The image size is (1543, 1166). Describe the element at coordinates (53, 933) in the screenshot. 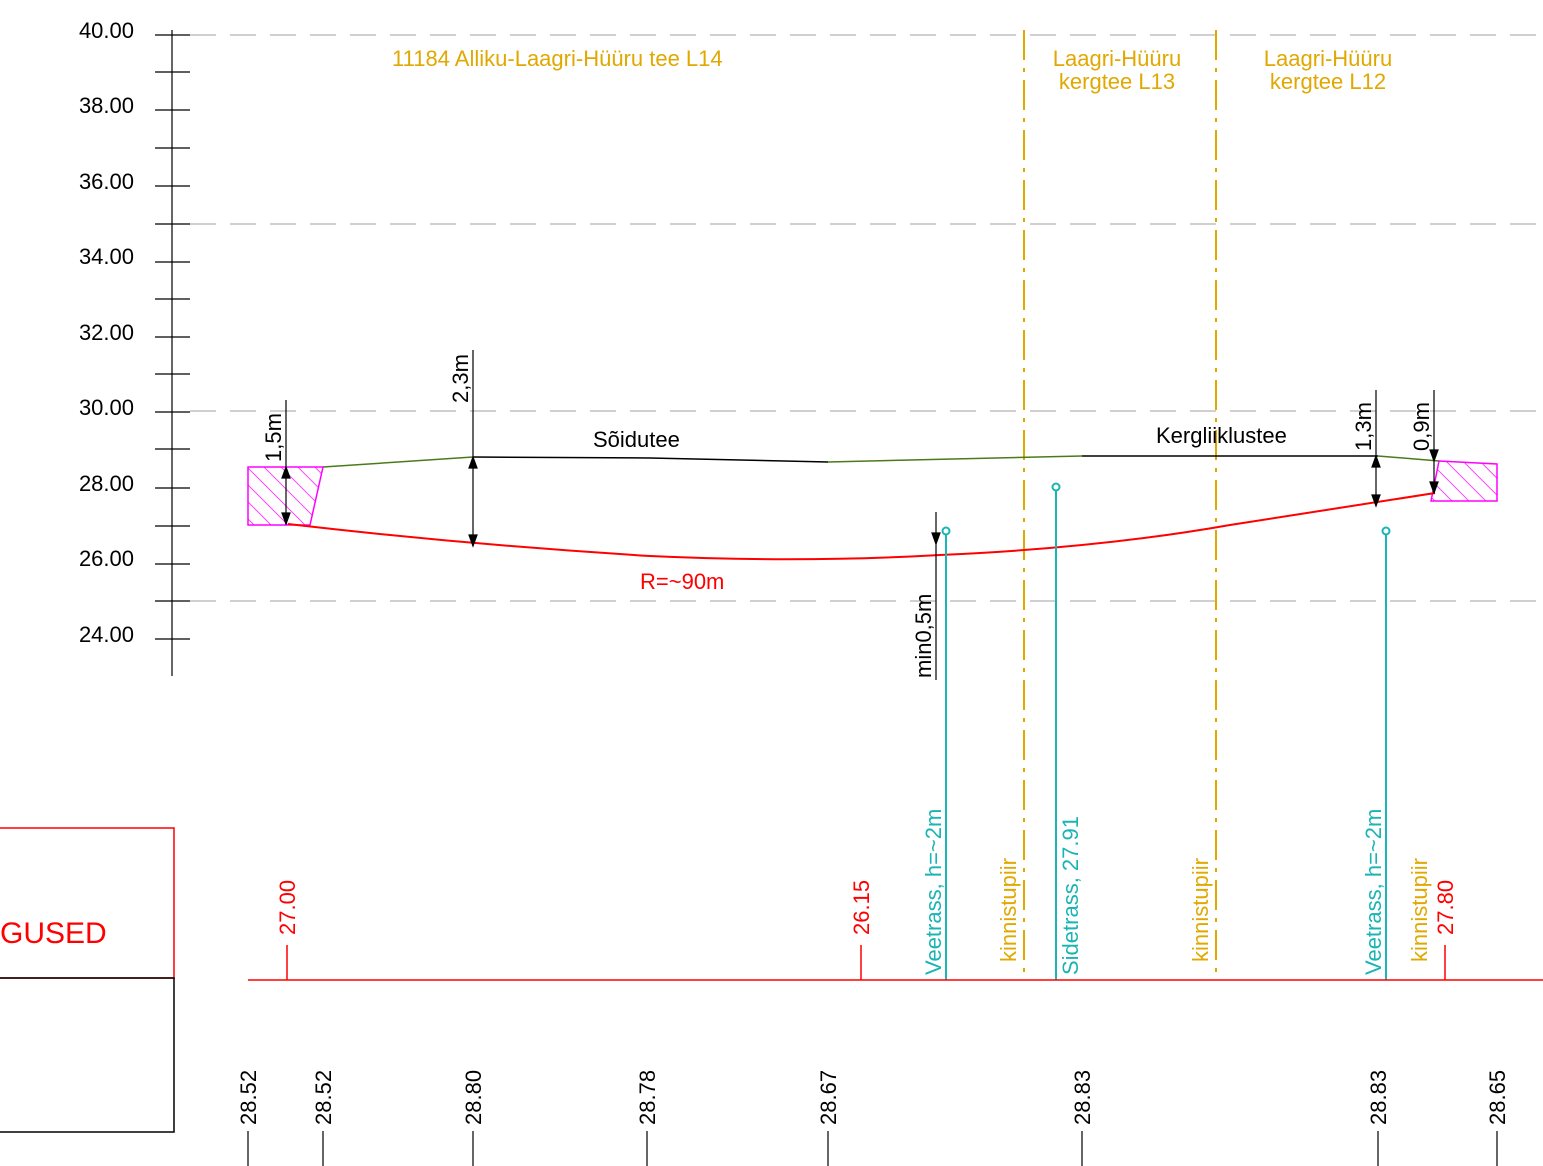

I see `legend-text: GUSED` at that location.